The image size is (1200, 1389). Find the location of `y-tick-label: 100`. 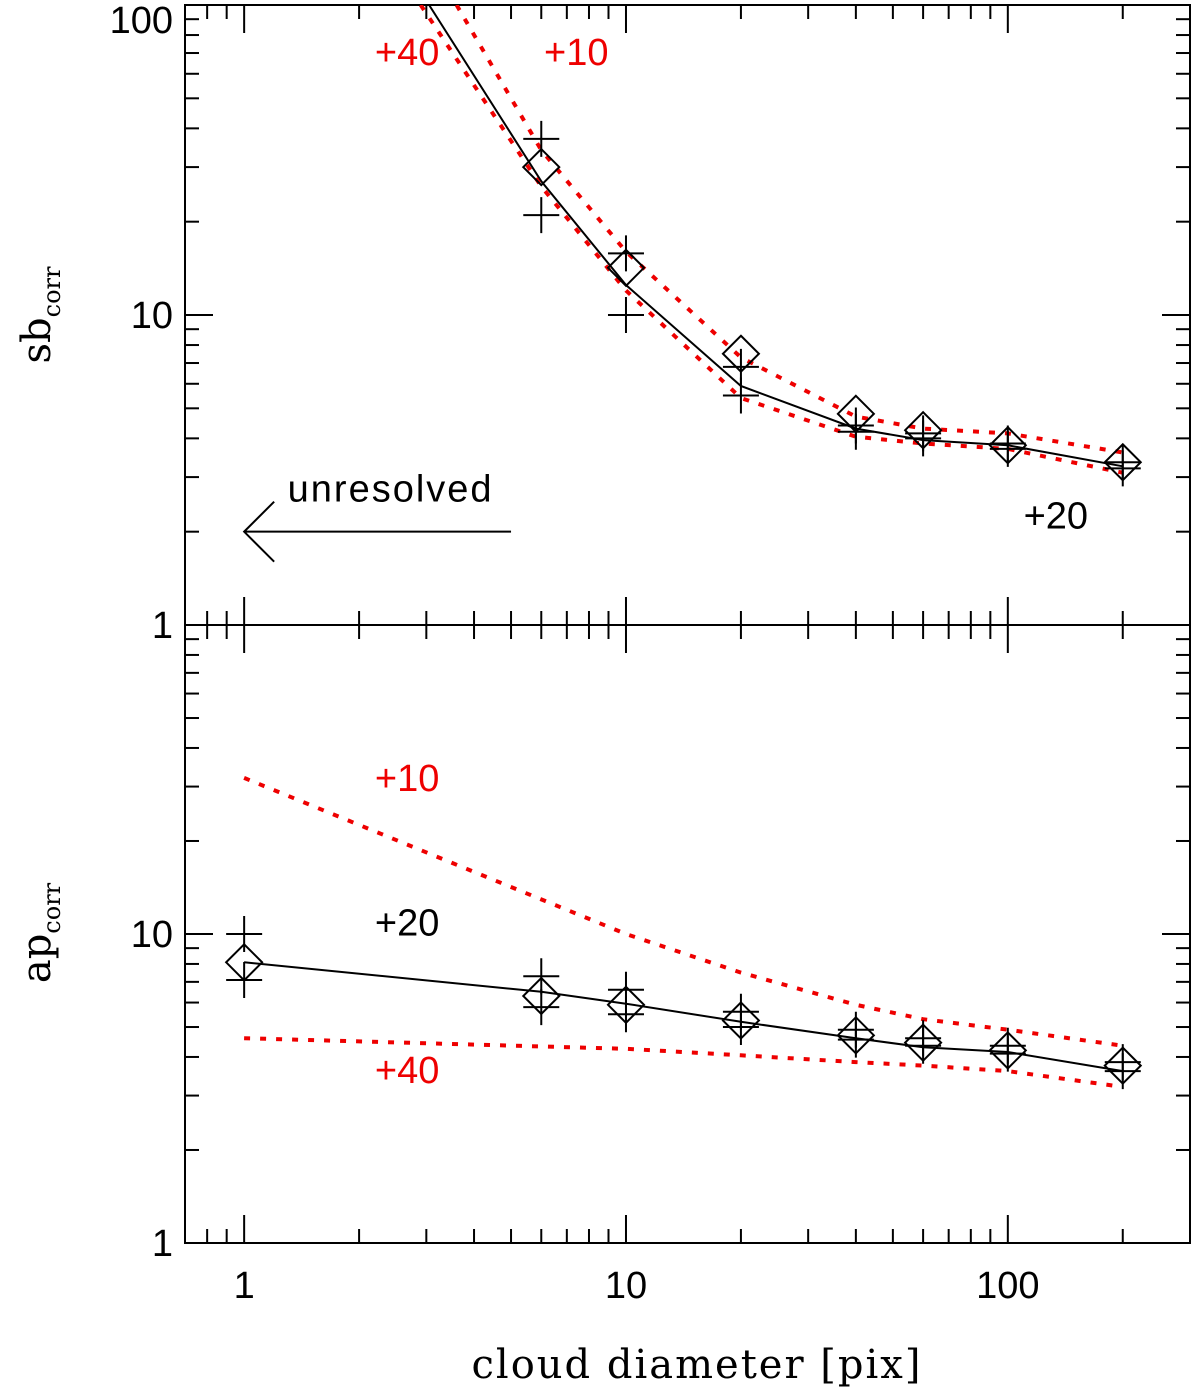

y-tick-label: 100 is located at coordinates (141, 21).